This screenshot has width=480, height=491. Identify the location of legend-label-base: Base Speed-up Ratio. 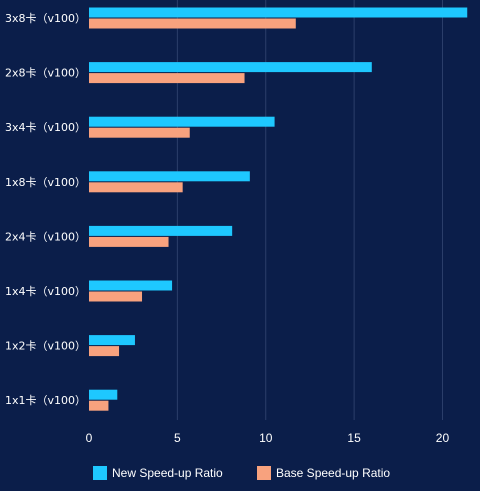
(333, 473).